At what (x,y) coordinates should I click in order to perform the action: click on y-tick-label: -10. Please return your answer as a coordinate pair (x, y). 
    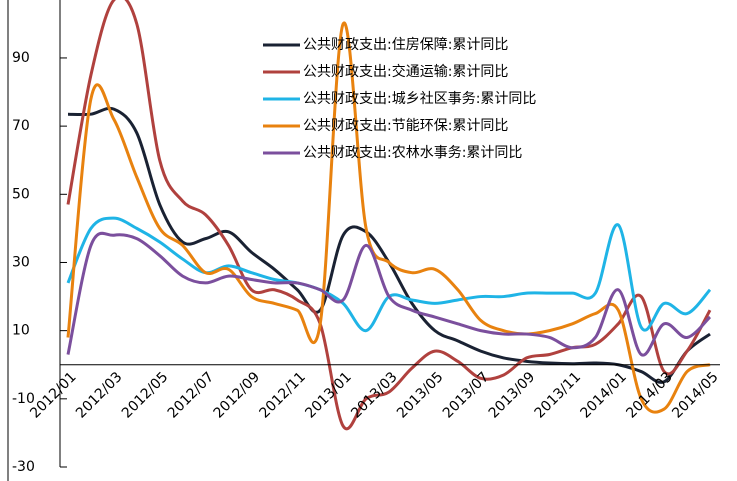
    Looking at the image, I should click on (23, 399).